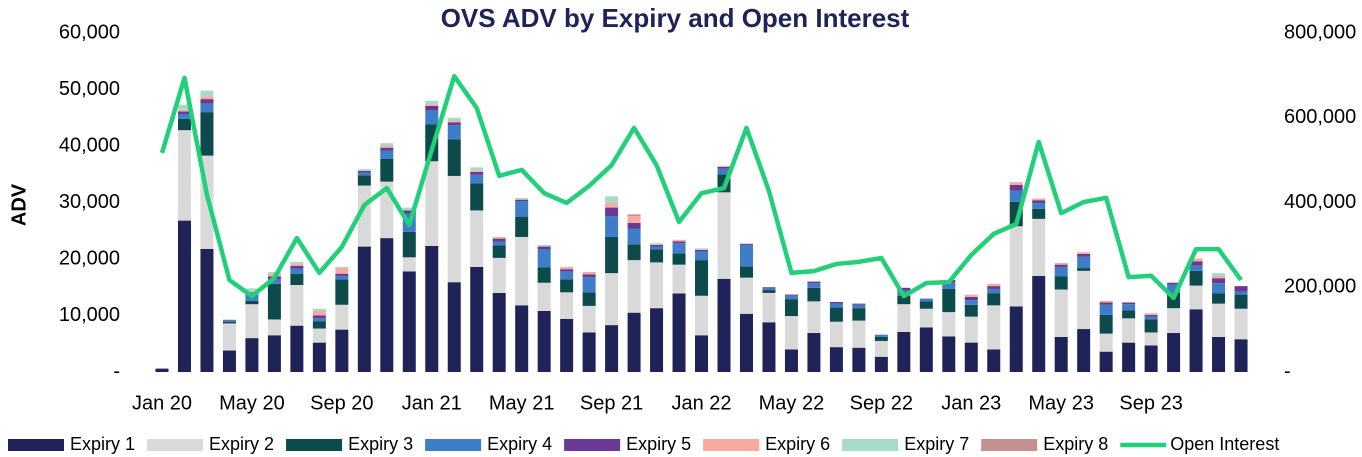 The width and height of the screenshot is (1362, 457). Describe the element at coordinates (797, 444) in the screenshot. I see `legend-label: Expiry 6` at that location.